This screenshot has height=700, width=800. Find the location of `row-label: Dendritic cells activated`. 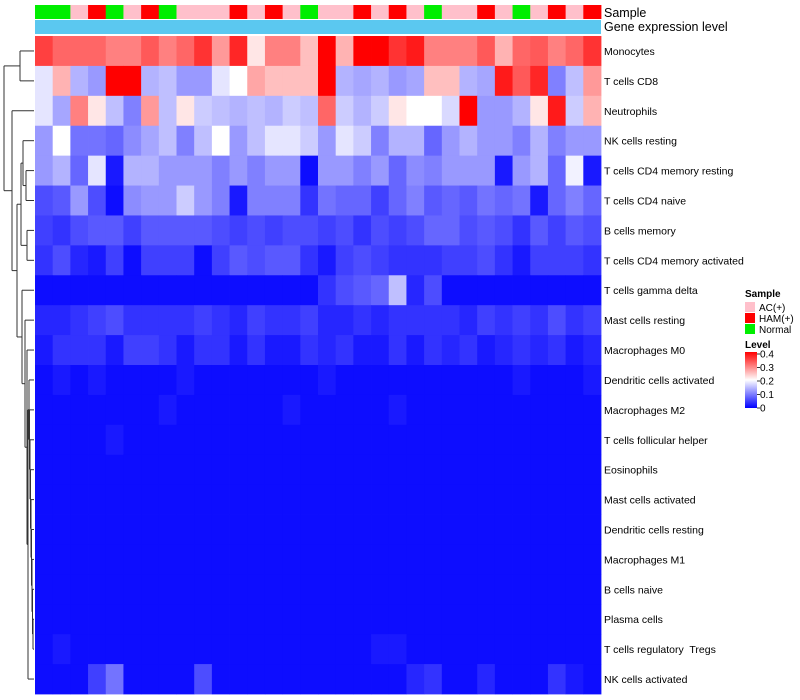

row-label: Dendritic cells activated is located at coordinates (659, 381).